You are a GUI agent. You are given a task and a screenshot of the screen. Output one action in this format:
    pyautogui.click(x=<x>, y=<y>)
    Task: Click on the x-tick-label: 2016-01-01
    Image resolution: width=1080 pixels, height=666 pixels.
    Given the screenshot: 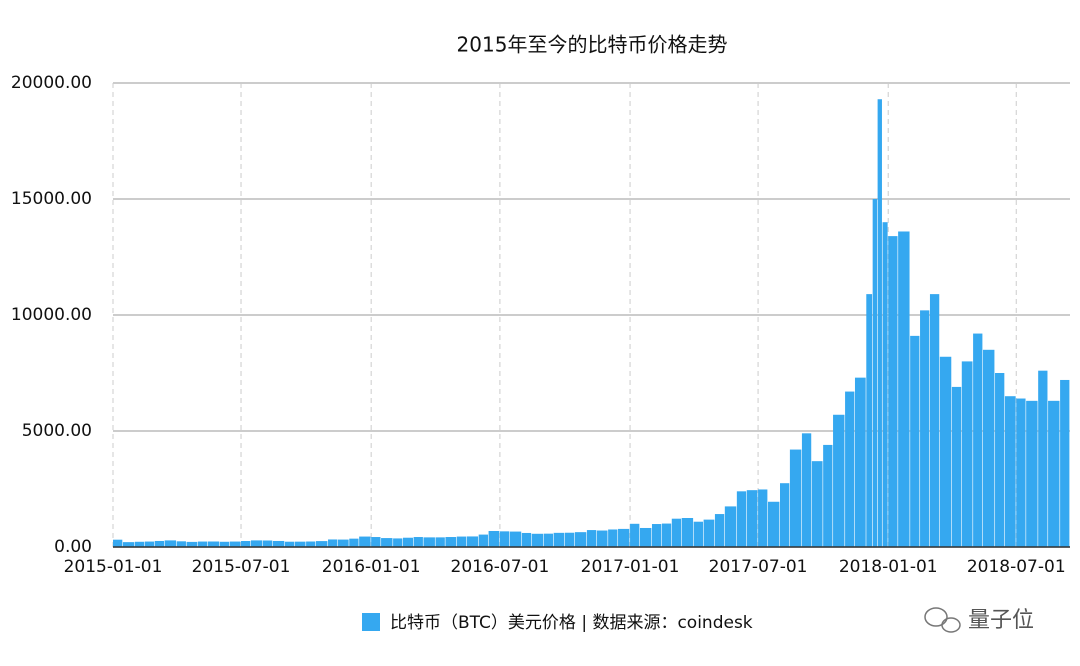 What is the action you would take?
    pyautogui.click(x=371, y=567)
    